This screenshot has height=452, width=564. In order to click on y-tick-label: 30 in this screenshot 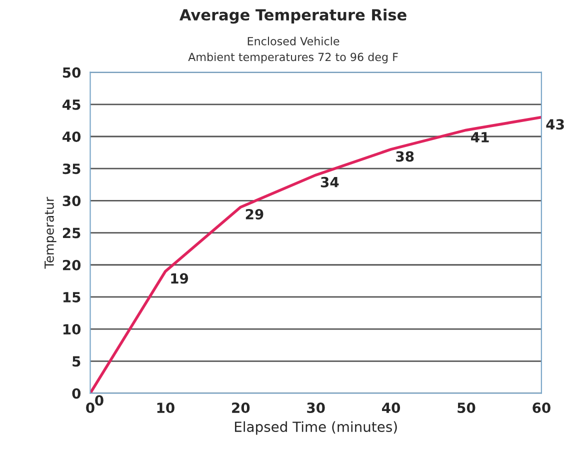, I will do `click(71, 201)`.